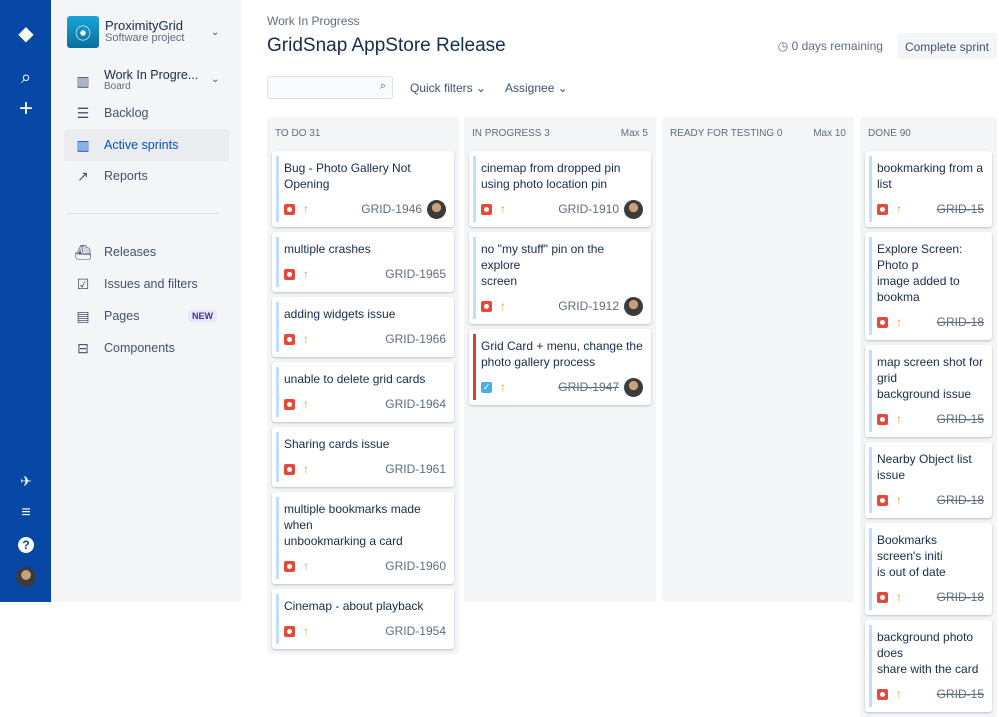  Describe the element at coordinates (363, 392) in the screenshot. I see `issue-card: unable to delete grid cards ↑ GRID-1964` at that location.